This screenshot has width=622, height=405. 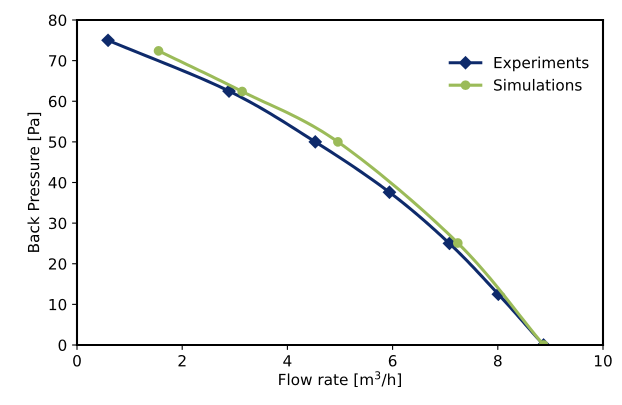 I want to click on y-tick-label: 30, so click(x=57, y=224).